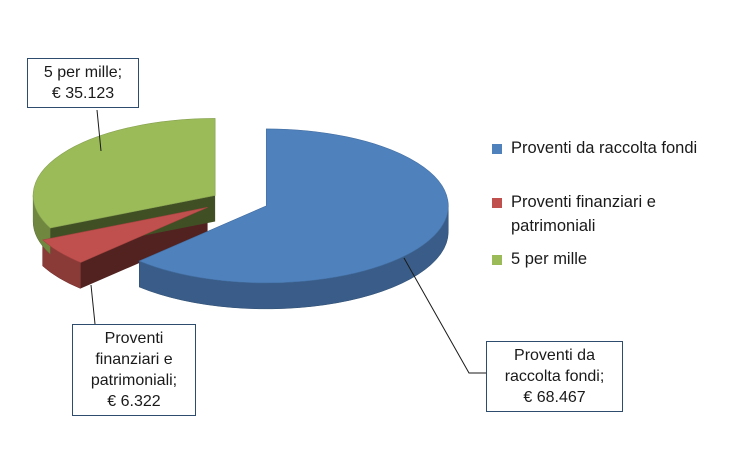 This screenshot has height=453, width=753. Describe the element at coordinates (99, 130) in the screenshot. I see `leader-line-5-per-mille` at that location.